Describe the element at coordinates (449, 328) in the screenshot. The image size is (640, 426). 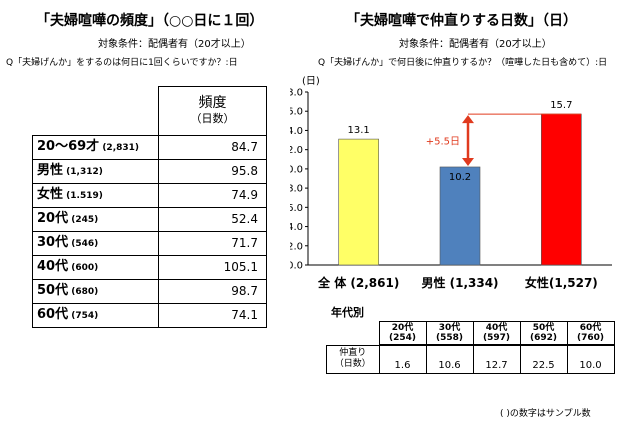
I see `age-col-label: 30代` at that location.